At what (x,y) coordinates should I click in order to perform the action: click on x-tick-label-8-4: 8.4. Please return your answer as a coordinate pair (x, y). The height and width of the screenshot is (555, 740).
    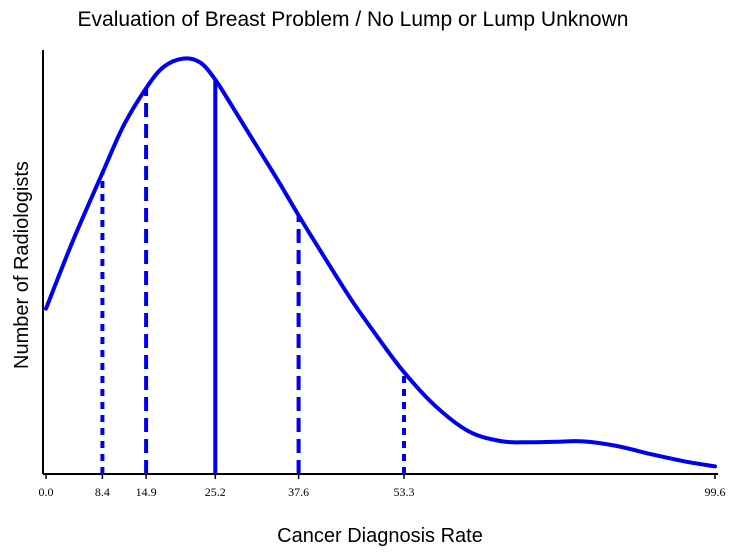
    Looking at the image, I should click on (102, 492).